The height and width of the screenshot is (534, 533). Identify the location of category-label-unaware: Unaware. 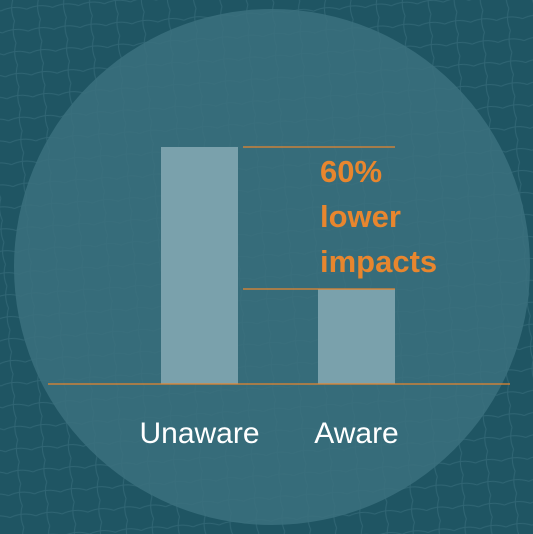
(199, 433).